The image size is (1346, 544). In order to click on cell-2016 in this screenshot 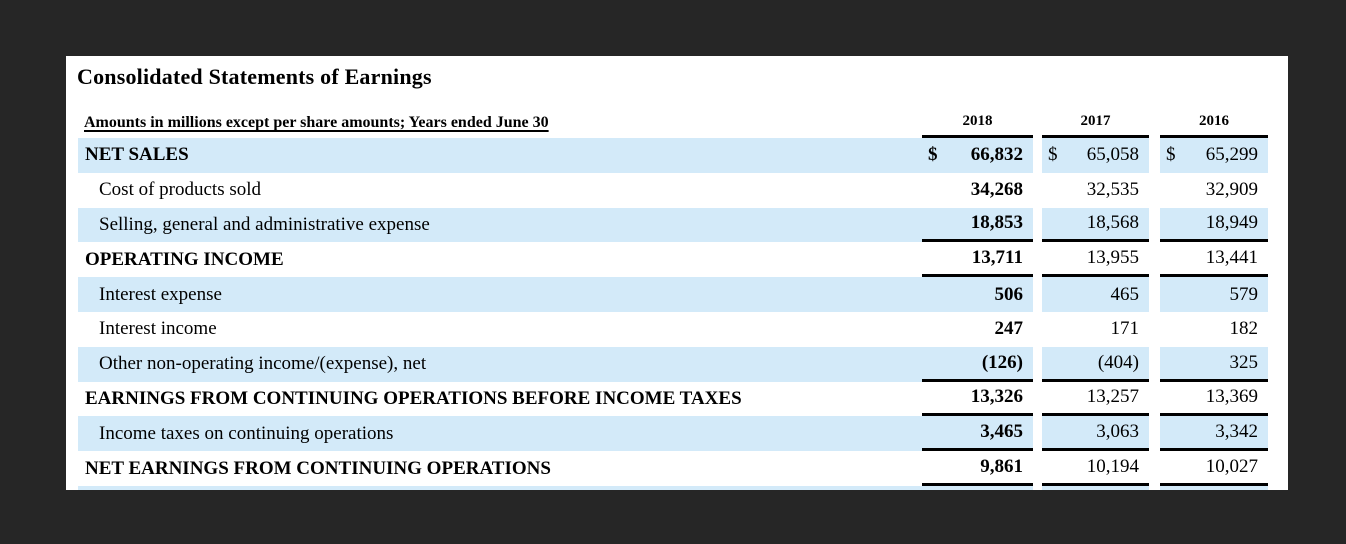, I will do `click(1214, 487)`.